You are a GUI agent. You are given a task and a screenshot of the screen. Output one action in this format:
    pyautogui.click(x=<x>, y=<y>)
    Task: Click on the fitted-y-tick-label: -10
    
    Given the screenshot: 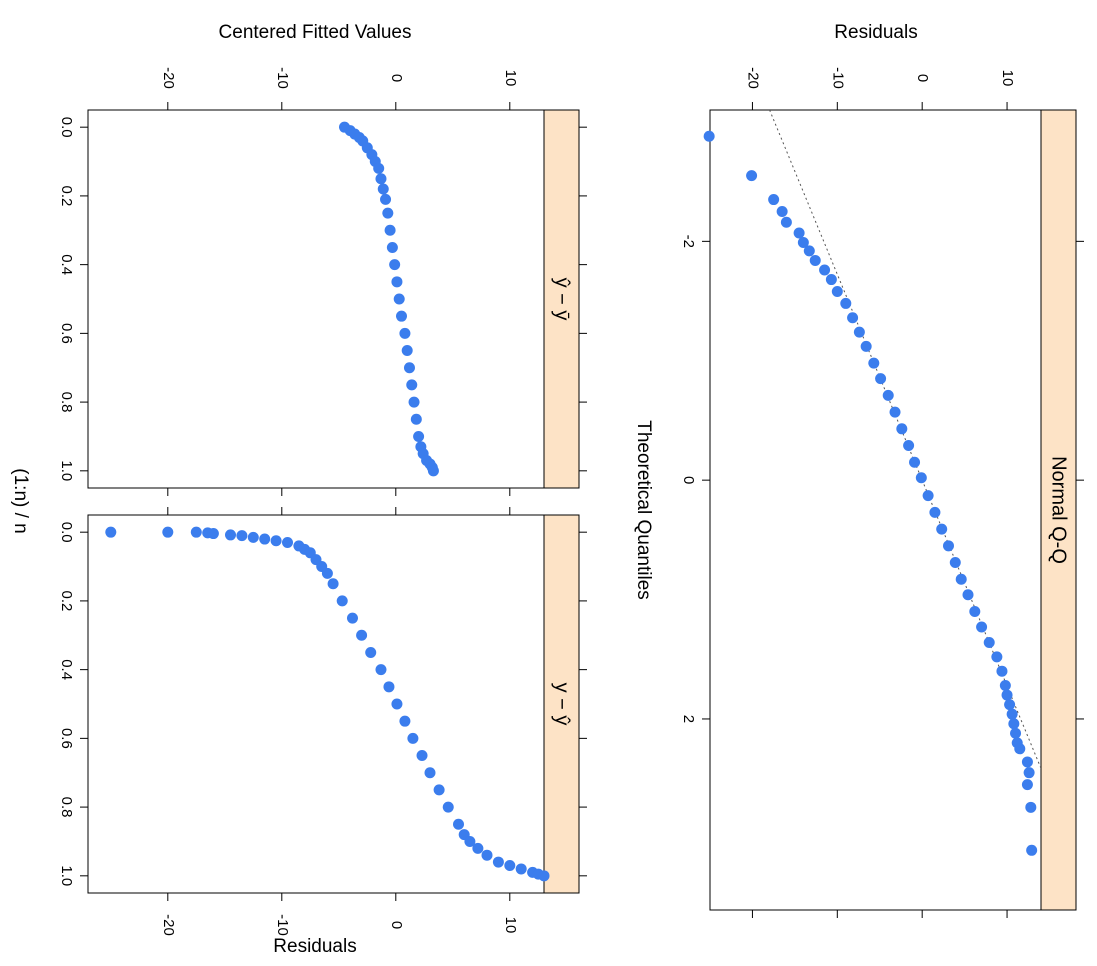 What is the action you would take?
    pyautogui.click(x=282, y=78)
    